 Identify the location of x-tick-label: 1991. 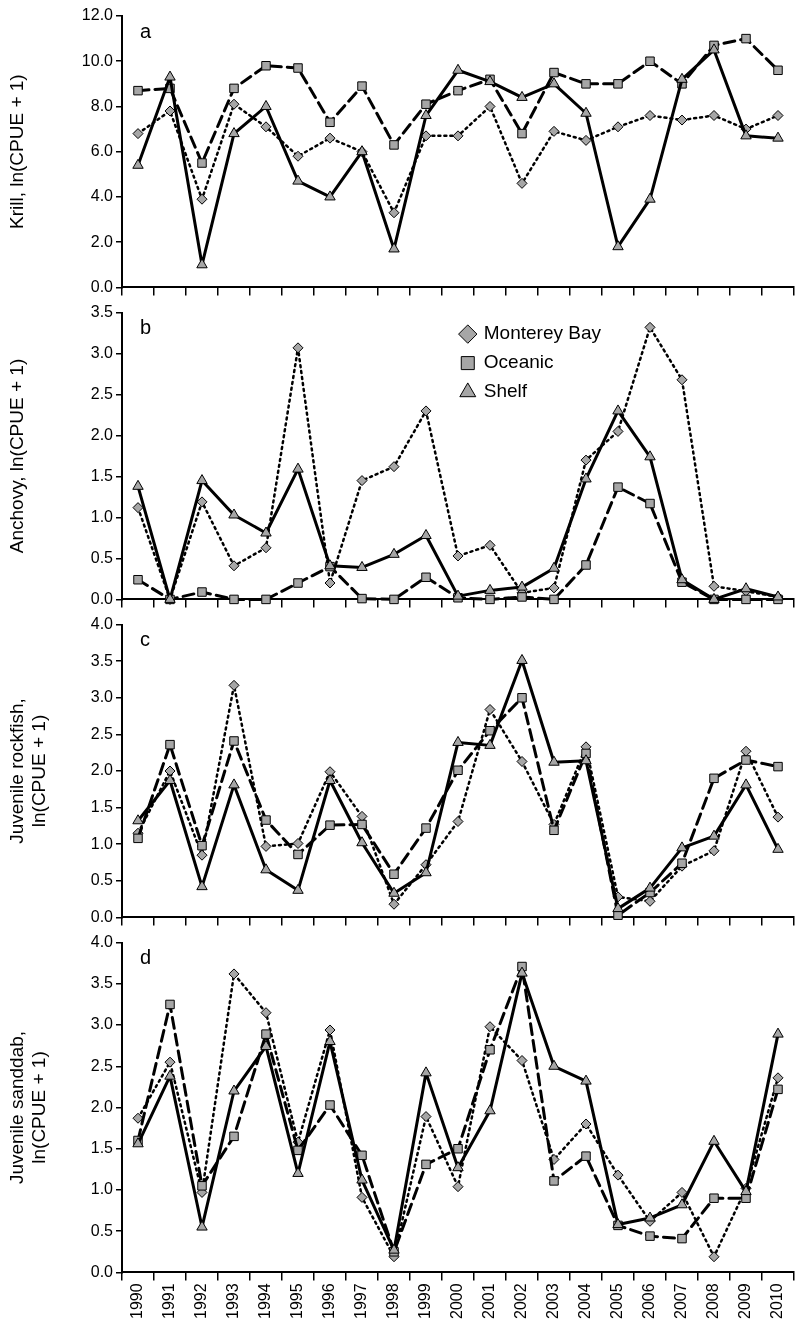
(169, 1301).